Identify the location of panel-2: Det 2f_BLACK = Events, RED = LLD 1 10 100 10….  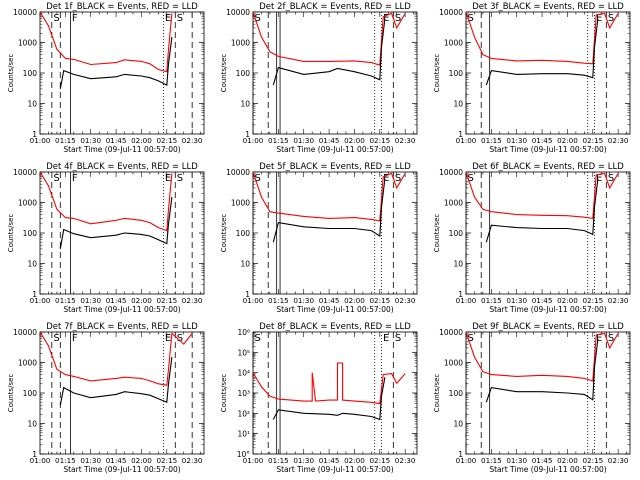
(319, 78).